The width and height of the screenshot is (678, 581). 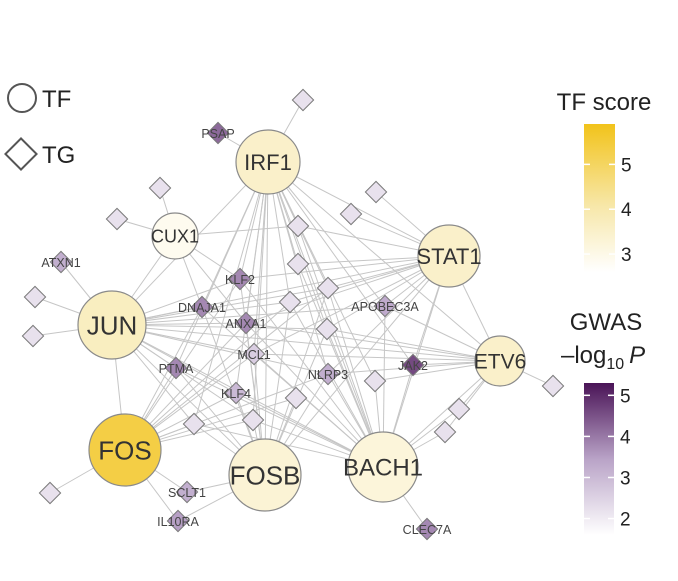 I want to click on tf-score-tick-label: 4, so click(x=626, y=210).